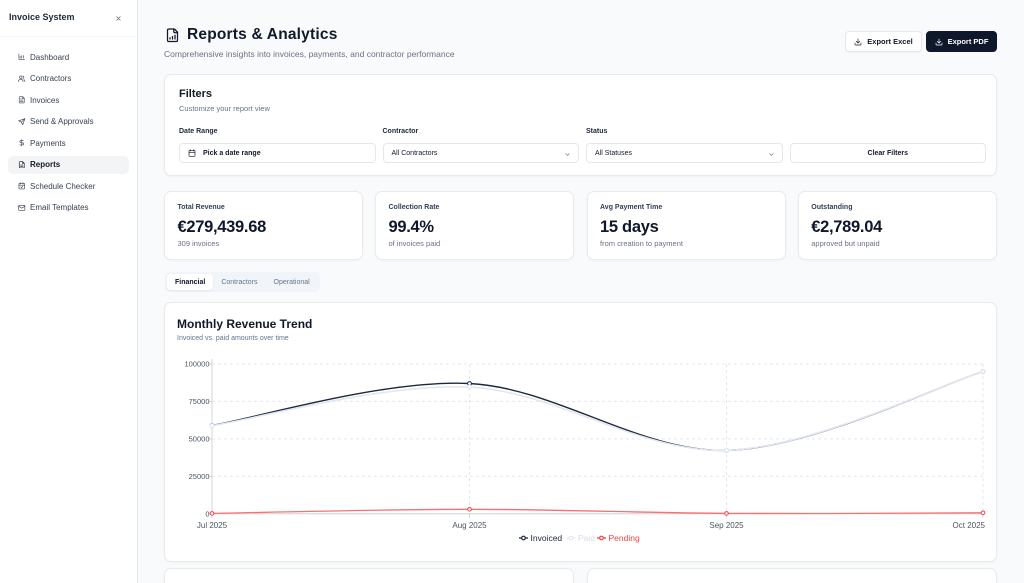  What do you see at coordinates (547, 538) in the screenshot?
I see `svg-text: Invoiced` at bounding box center [547, 538].